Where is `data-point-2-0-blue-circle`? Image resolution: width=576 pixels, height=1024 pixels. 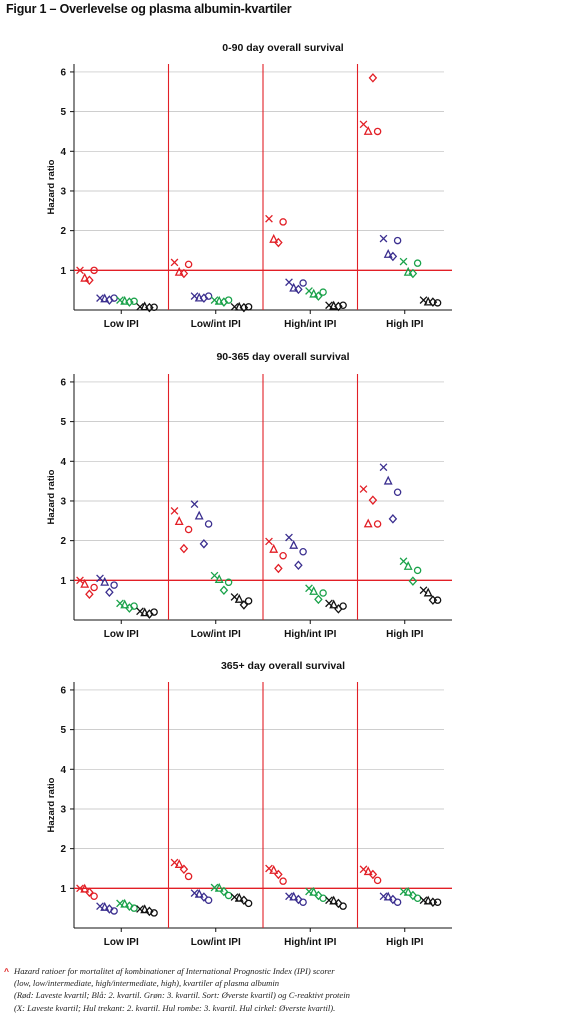 data-point-2-0-blue-circle is located at coordinates (114, 911).